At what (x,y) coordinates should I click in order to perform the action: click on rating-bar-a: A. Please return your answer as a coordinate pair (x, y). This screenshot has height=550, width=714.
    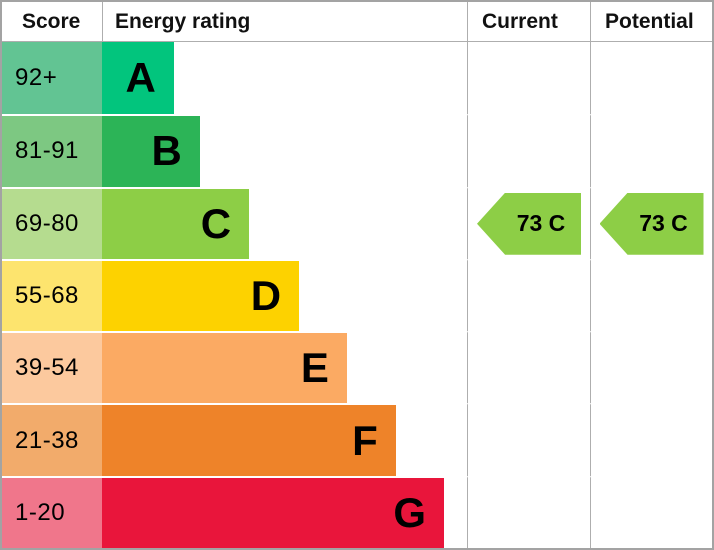
    Looking at the image, I should click on (138, 78).